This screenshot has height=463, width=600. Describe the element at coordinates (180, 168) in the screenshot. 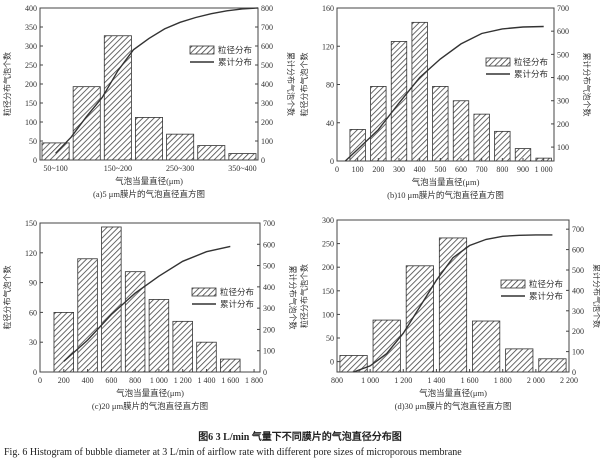

I see `x-tick-label: 250~300` at that location.